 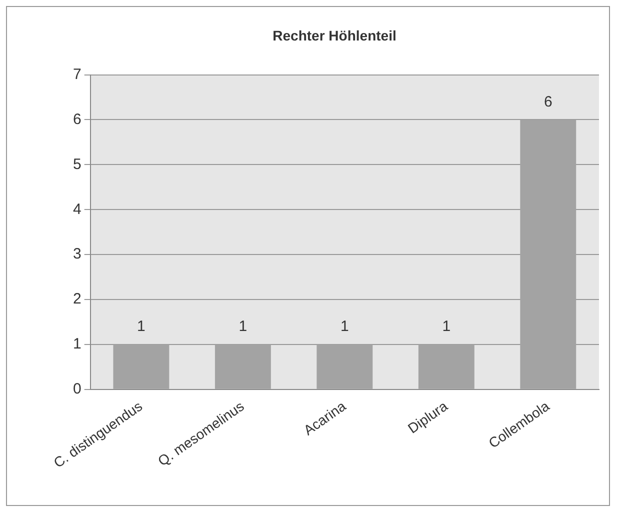 What do you see at coordinates (77, 74) in the screenshot?
I see `y-tick-label: 7` at bounding box center [77, 74].